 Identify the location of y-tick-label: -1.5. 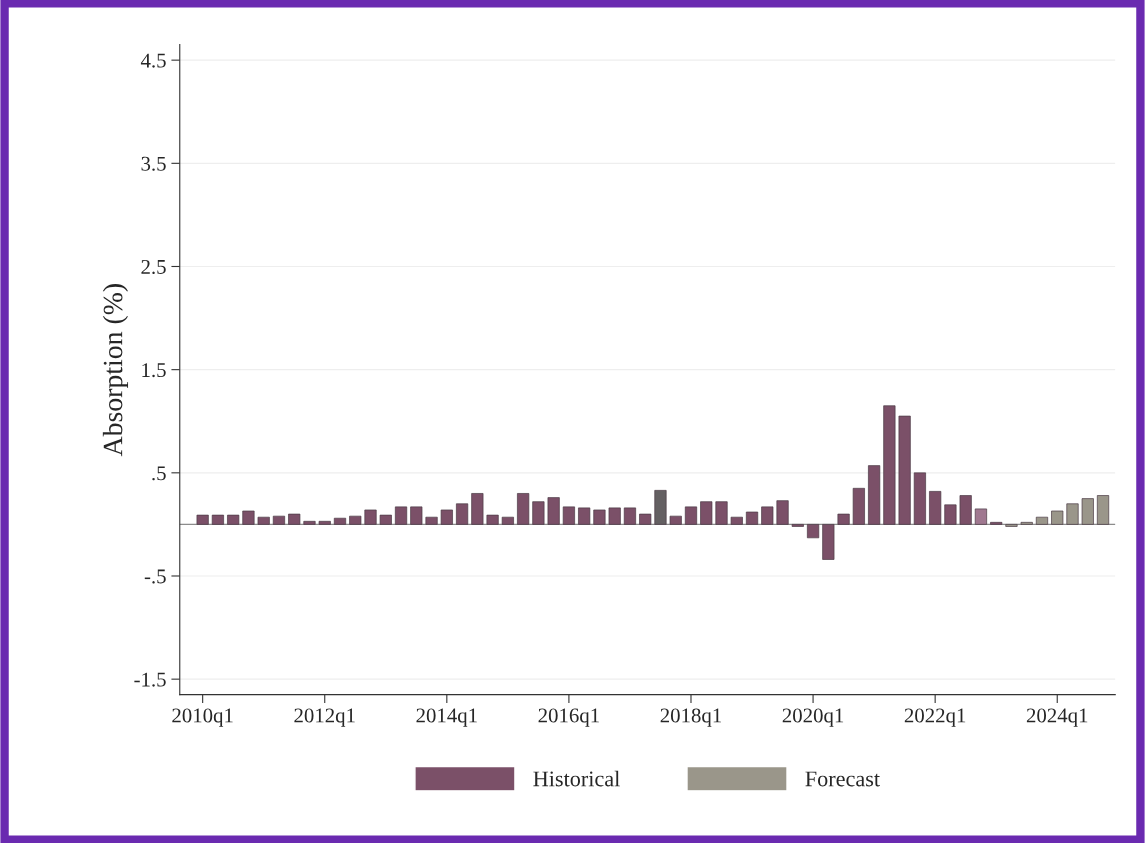
(150, 679).